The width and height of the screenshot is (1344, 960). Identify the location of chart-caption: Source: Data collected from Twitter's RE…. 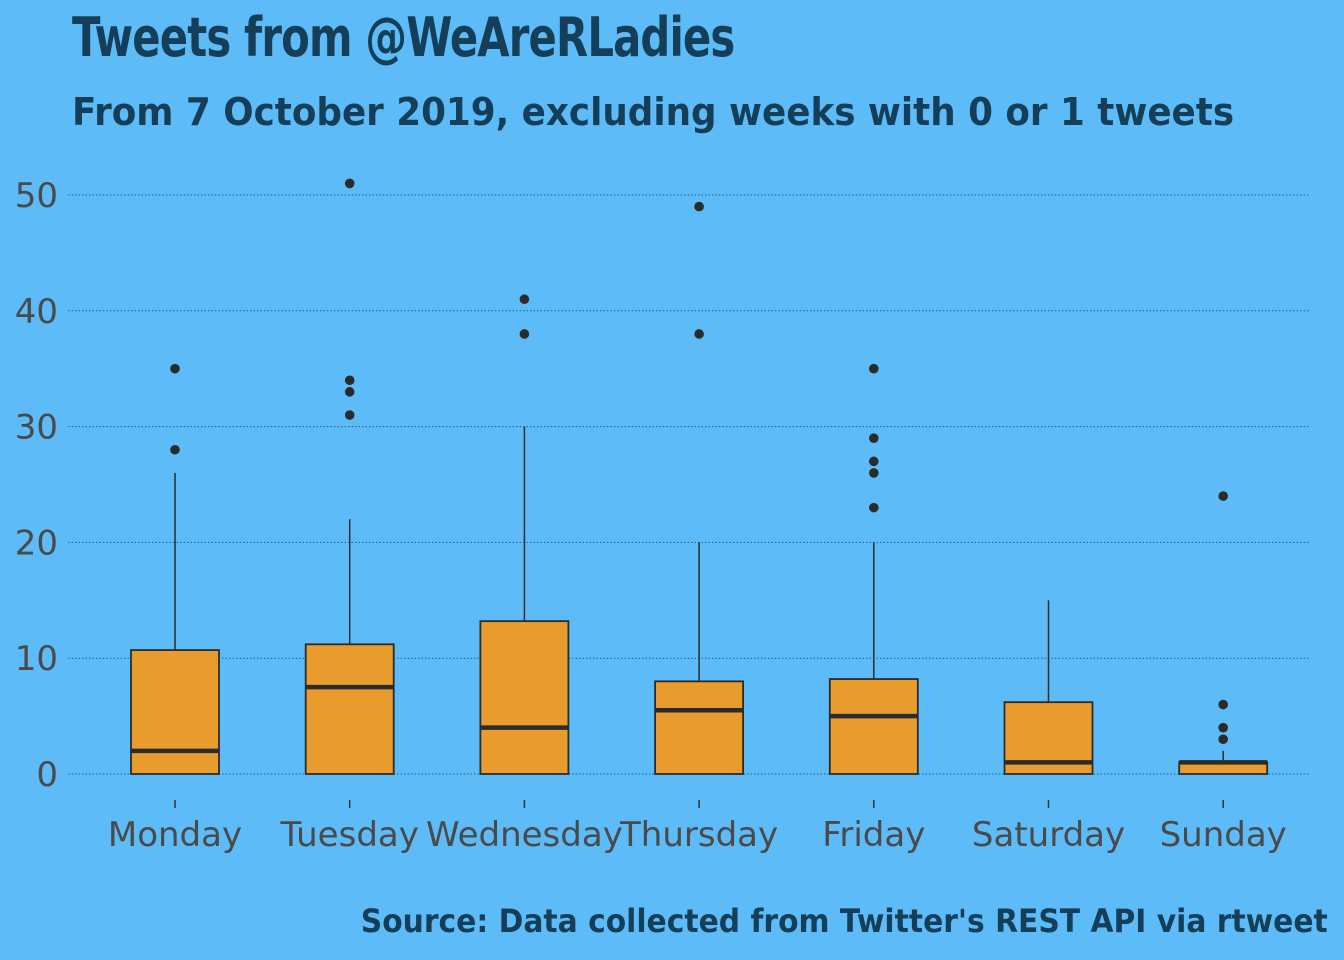
(844, 921).